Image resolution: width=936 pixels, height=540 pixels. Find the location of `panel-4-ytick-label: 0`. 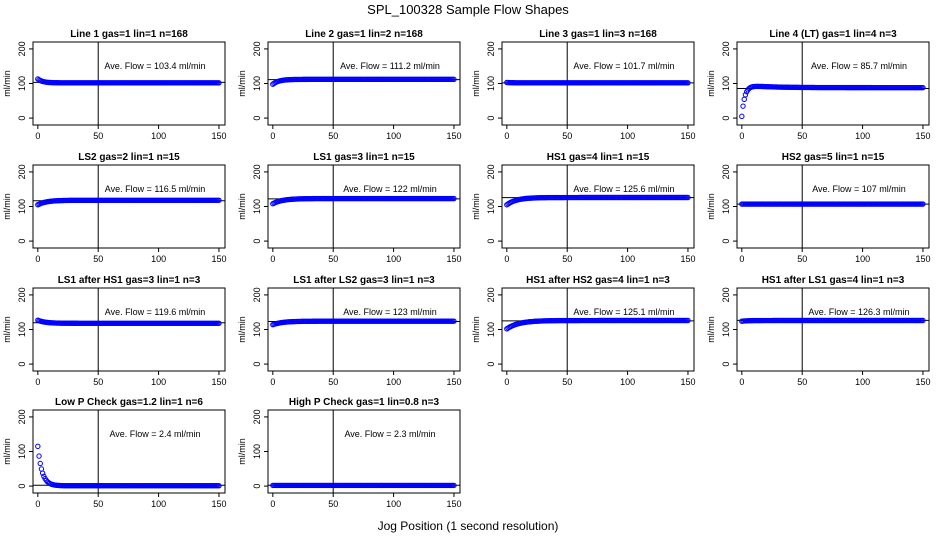

panel-4-ytick-label: 0 is located at coordinates (726, 118).